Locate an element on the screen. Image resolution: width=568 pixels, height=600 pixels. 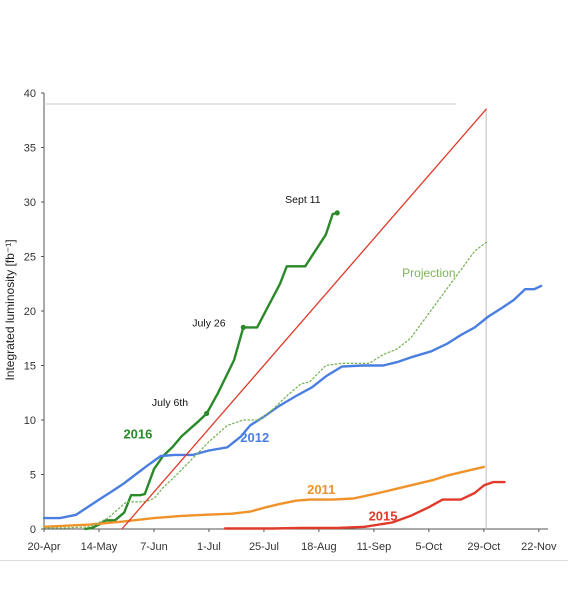
x-tick-label: 1-Jul is located at coordinates (209, 547).